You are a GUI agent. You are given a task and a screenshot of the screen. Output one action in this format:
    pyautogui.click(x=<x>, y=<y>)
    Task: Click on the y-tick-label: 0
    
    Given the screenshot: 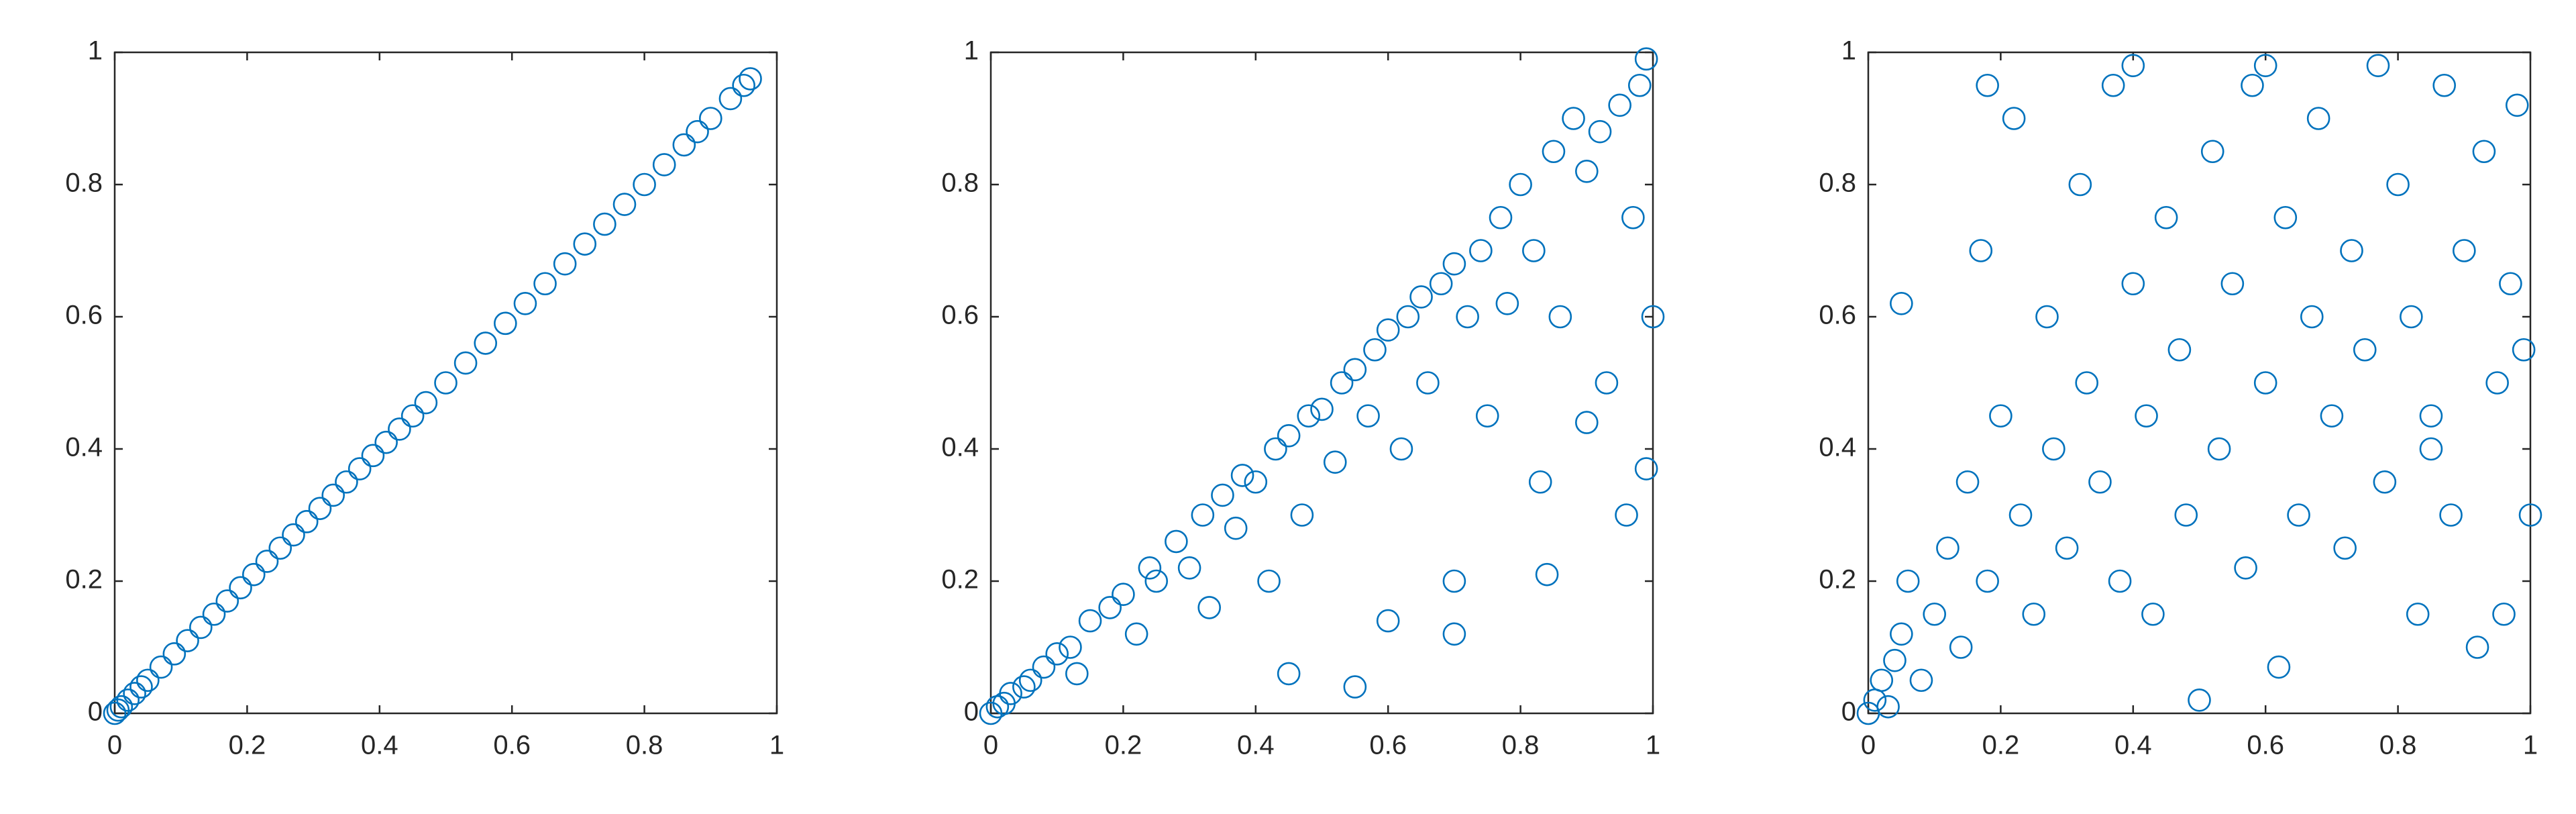 What is the action you would take?
    pyautogui.click(x=95, y=712)
    